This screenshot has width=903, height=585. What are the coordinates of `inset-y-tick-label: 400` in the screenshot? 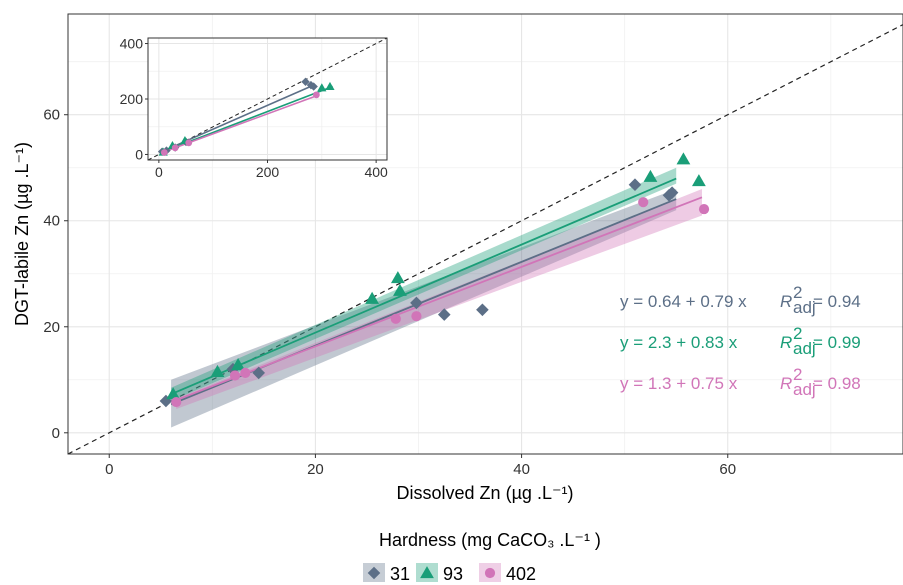 It's located at (132, 44).